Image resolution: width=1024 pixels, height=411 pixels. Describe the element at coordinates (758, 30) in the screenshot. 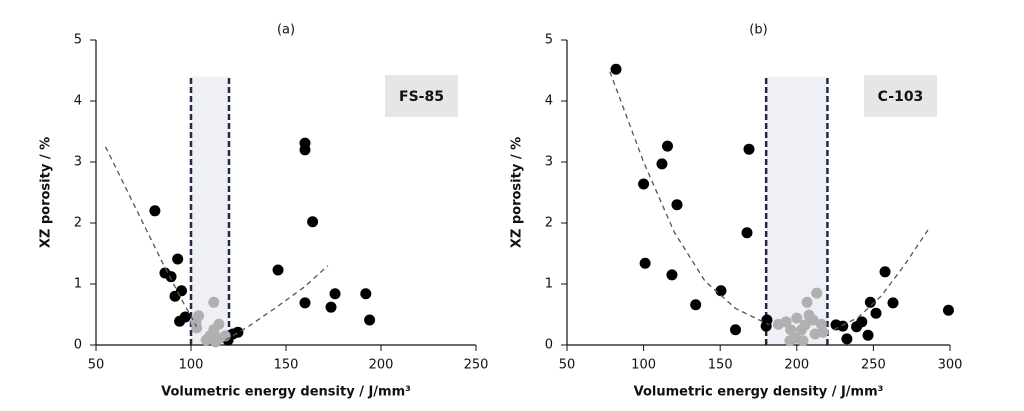

I see `panel-title: (b)` at that location.